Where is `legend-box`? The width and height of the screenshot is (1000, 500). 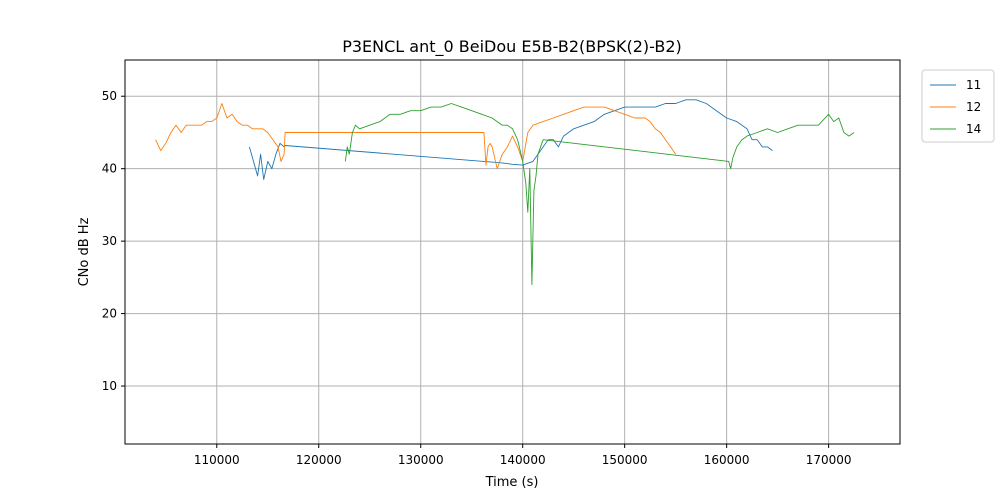
legend-box is located at coordinates (958, 106).